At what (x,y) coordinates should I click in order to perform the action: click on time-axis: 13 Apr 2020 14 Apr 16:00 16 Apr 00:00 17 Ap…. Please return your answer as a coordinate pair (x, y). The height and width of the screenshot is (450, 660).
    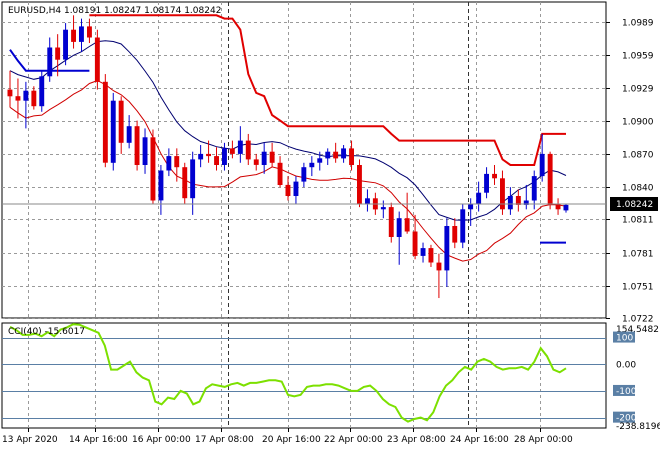
    Looking at the image, I should click on (287, 436).